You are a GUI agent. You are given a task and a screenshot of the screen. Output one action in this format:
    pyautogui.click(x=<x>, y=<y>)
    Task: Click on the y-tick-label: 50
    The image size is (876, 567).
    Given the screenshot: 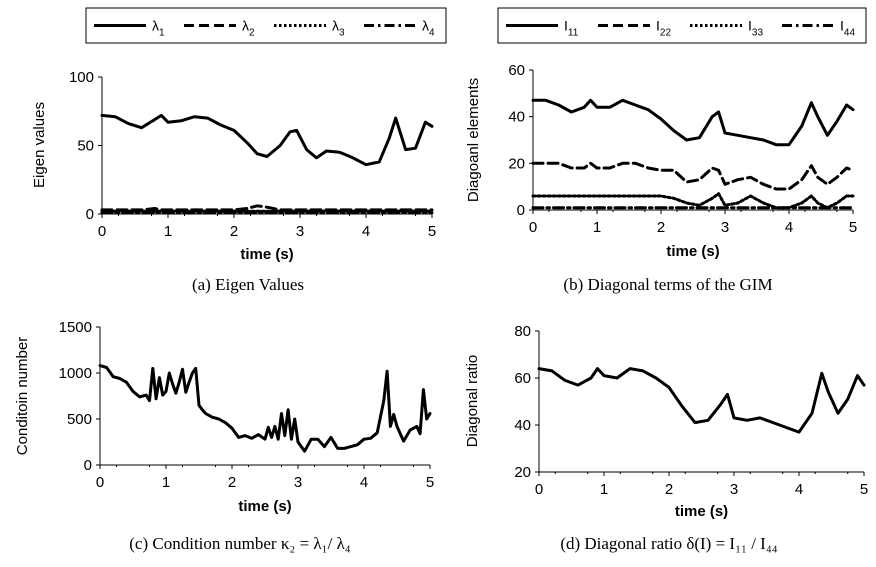 What is the action you would take?
    pyautogui.click(x=85, y=146)
    